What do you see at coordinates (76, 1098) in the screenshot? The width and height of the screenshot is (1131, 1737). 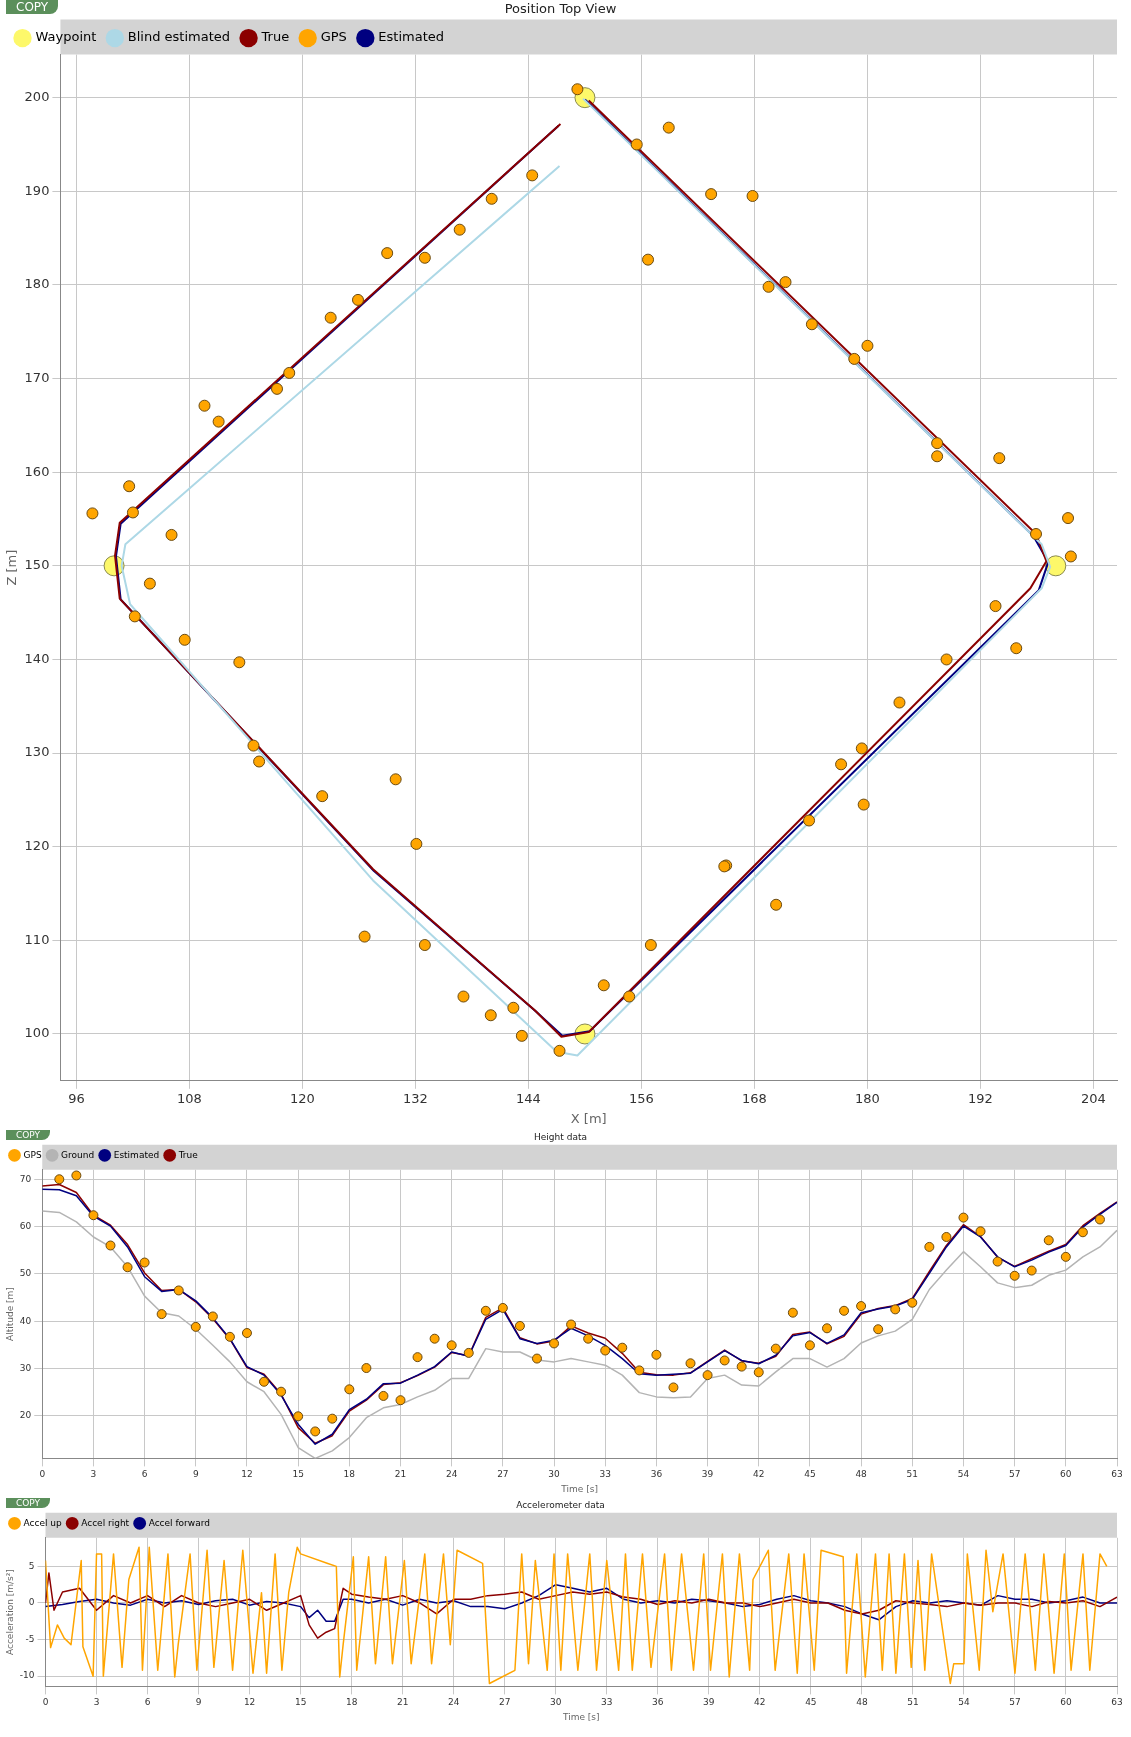 I see `x-tick-label: 96` at bounding box center [76, 1098].